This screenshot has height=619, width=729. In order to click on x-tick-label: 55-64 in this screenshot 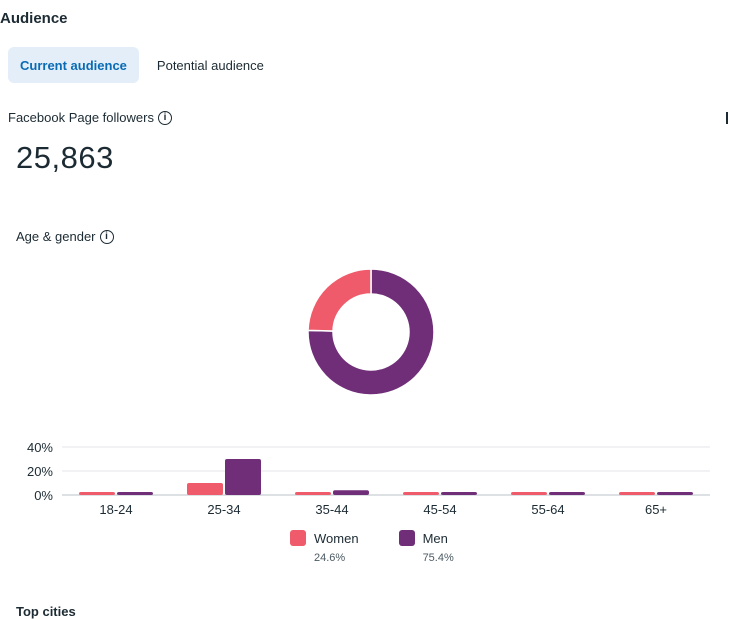, I will do `click(547, 509)`.